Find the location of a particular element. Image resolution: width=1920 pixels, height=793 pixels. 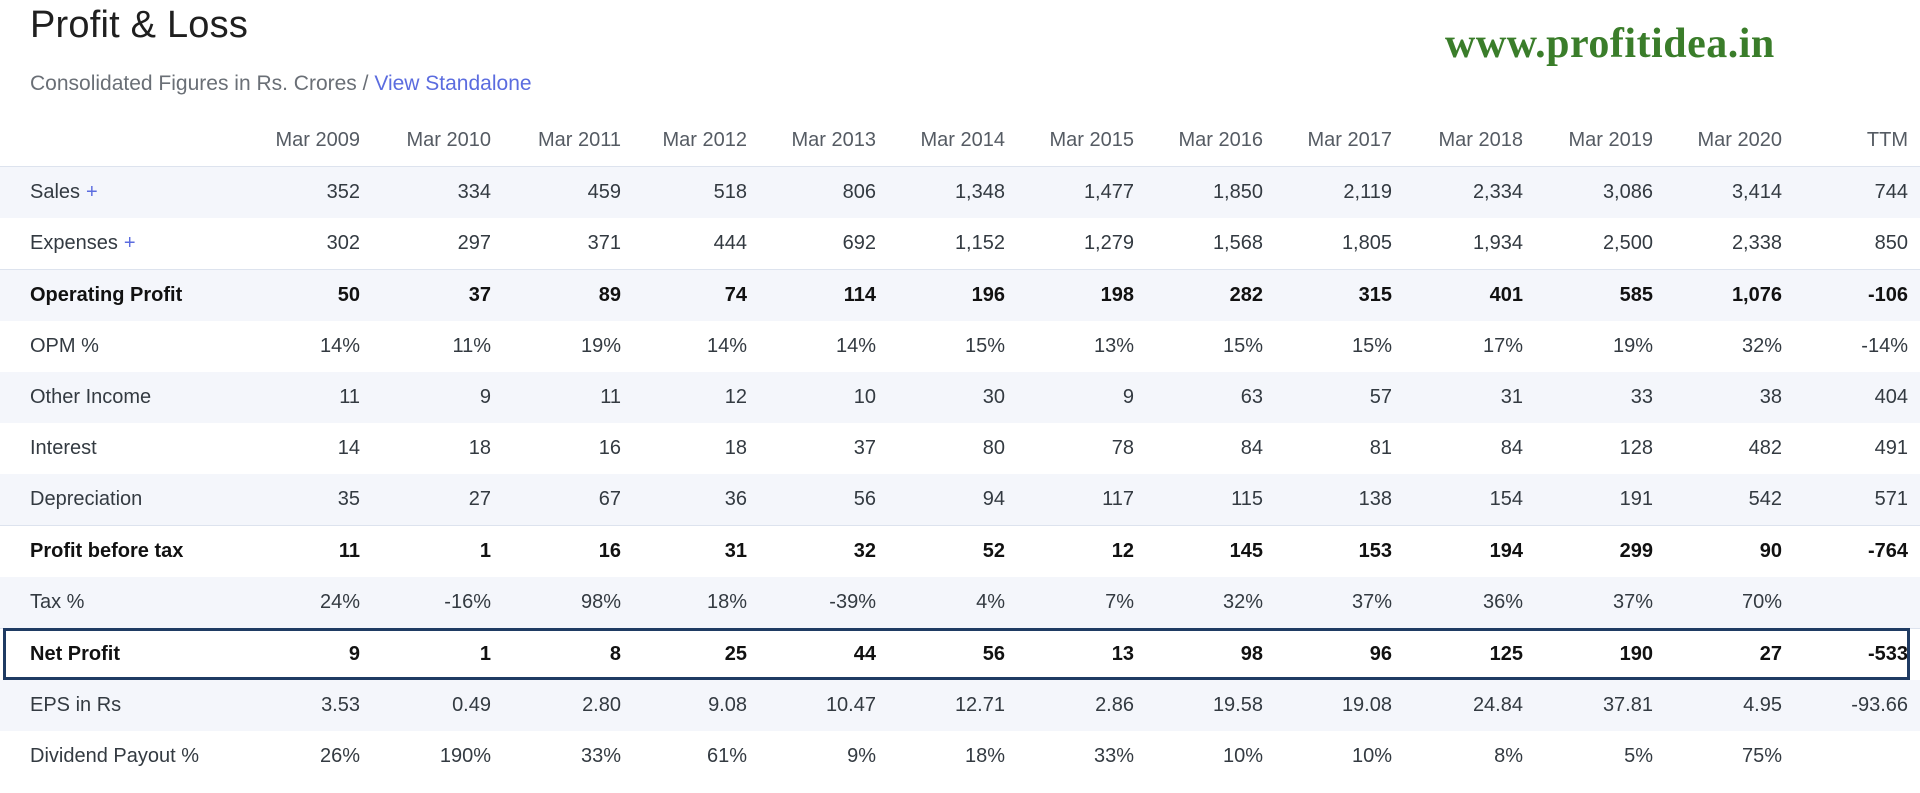

row-label-text: Sales is located at coordinates (55, 192).